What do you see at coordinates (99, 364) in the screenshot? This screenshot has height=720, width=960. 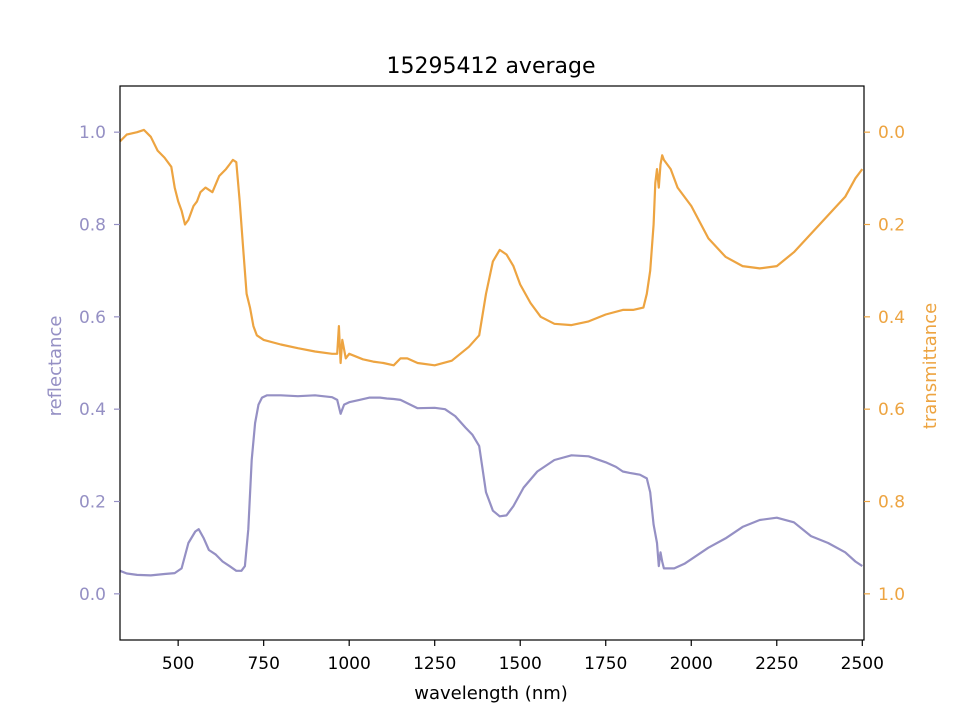 I see `y-axis-left: 0.0 0.2 0.4 0.6 0.8 1.0` at bounding box center [99, 364].